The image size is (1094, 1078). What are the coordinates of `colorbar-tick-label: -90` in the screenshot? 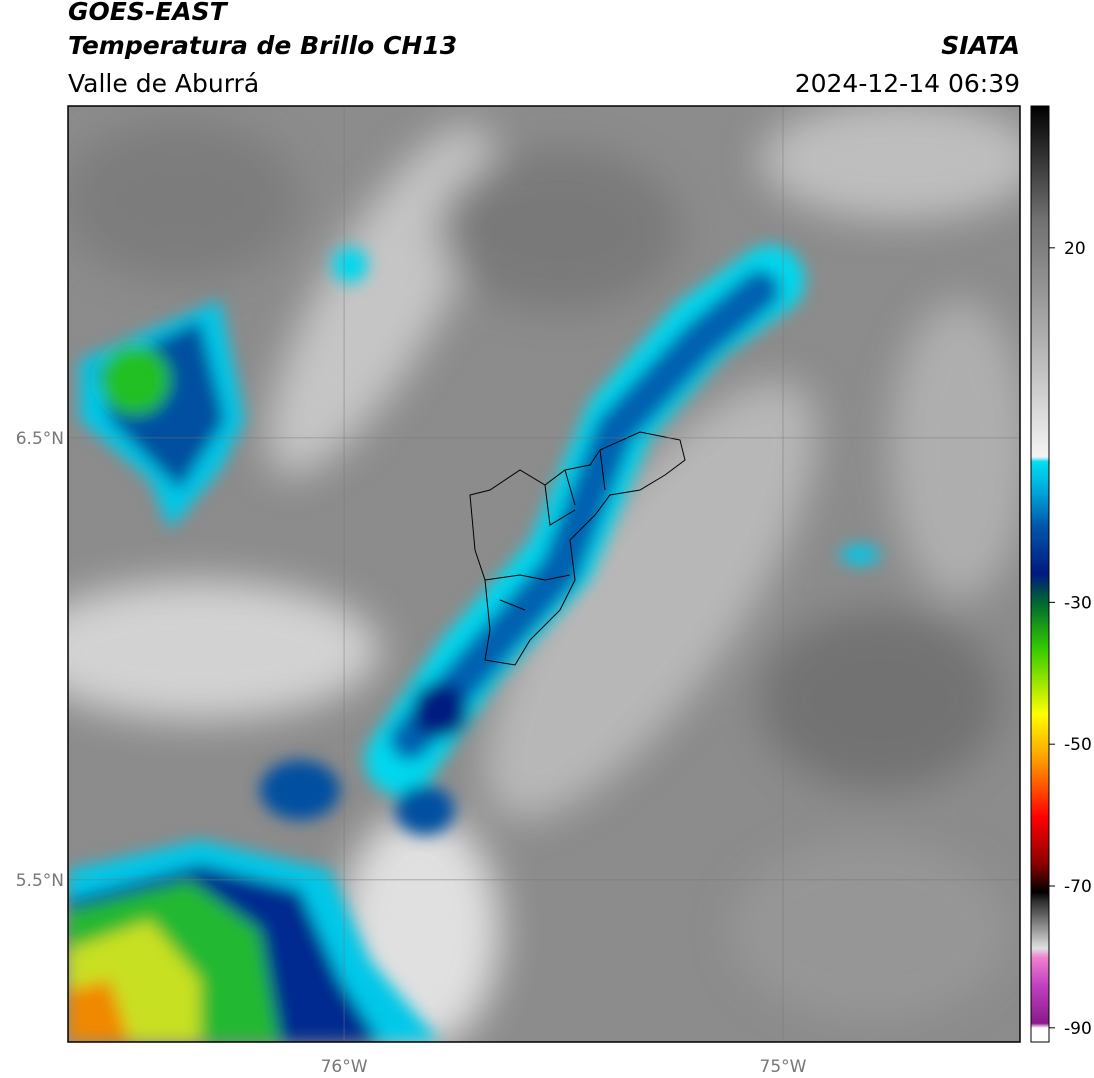 It's located at (1078, 1029).